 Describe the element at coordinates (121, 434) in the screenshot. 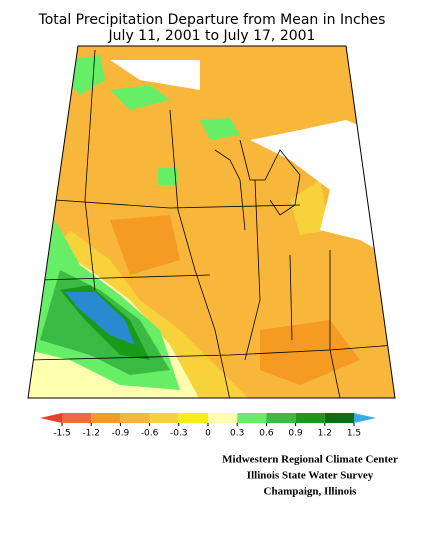

I see `tick-label: -0.9` at that location.